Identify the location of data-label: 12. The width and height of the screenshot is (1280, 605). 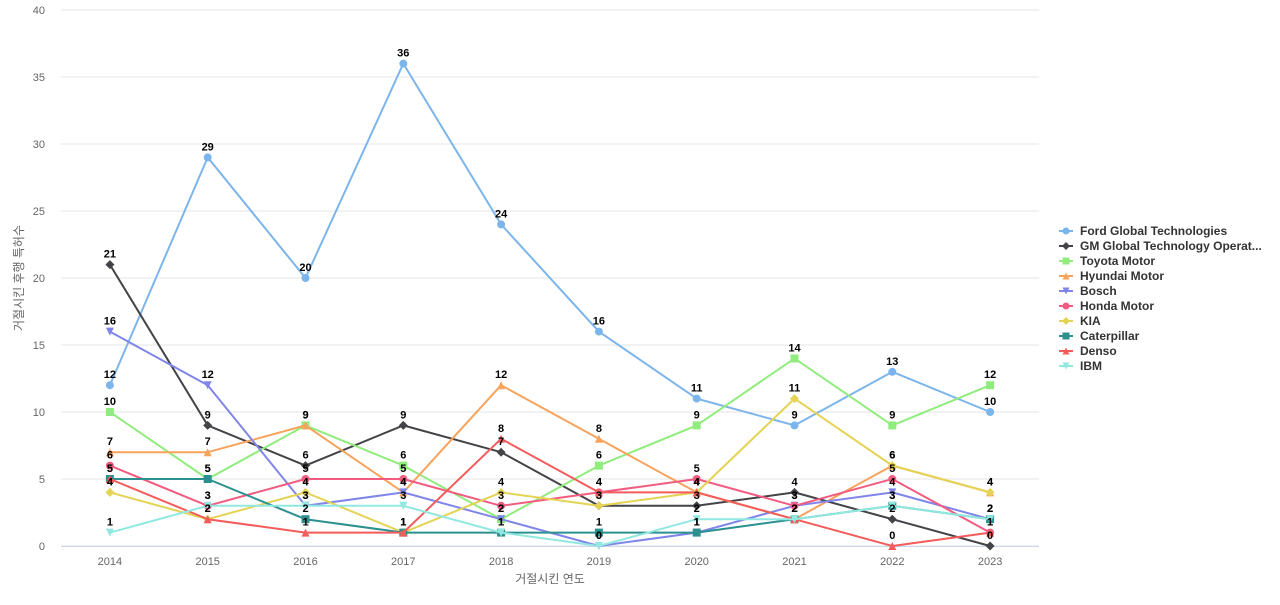
(990, 375).